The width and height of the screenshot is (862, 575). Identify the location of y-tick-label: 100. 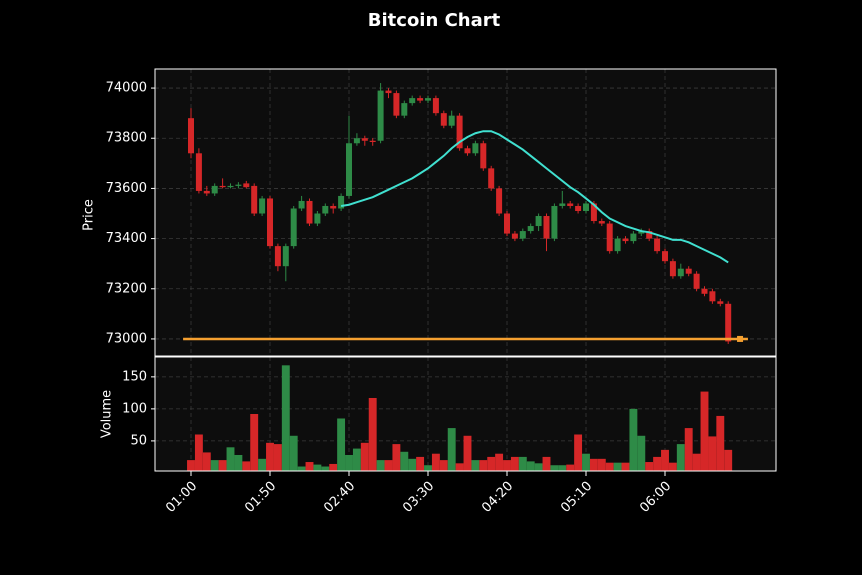
(134, 408).